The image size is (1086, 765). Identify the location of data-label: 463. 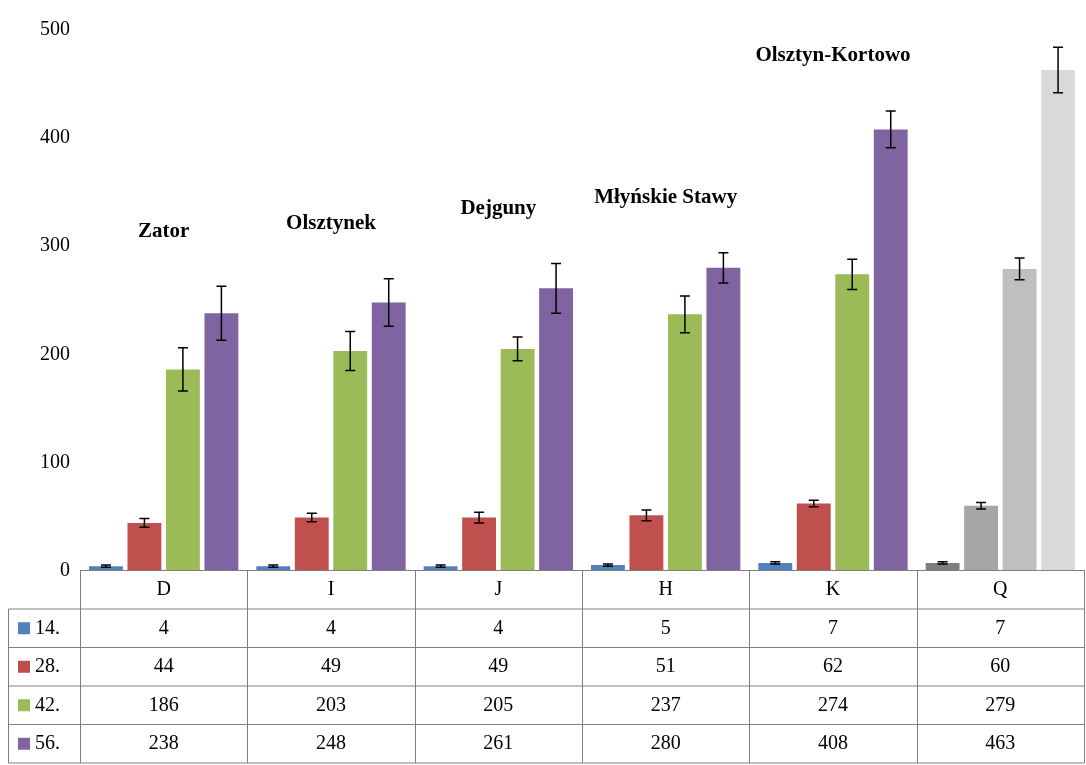
(1000, 742).